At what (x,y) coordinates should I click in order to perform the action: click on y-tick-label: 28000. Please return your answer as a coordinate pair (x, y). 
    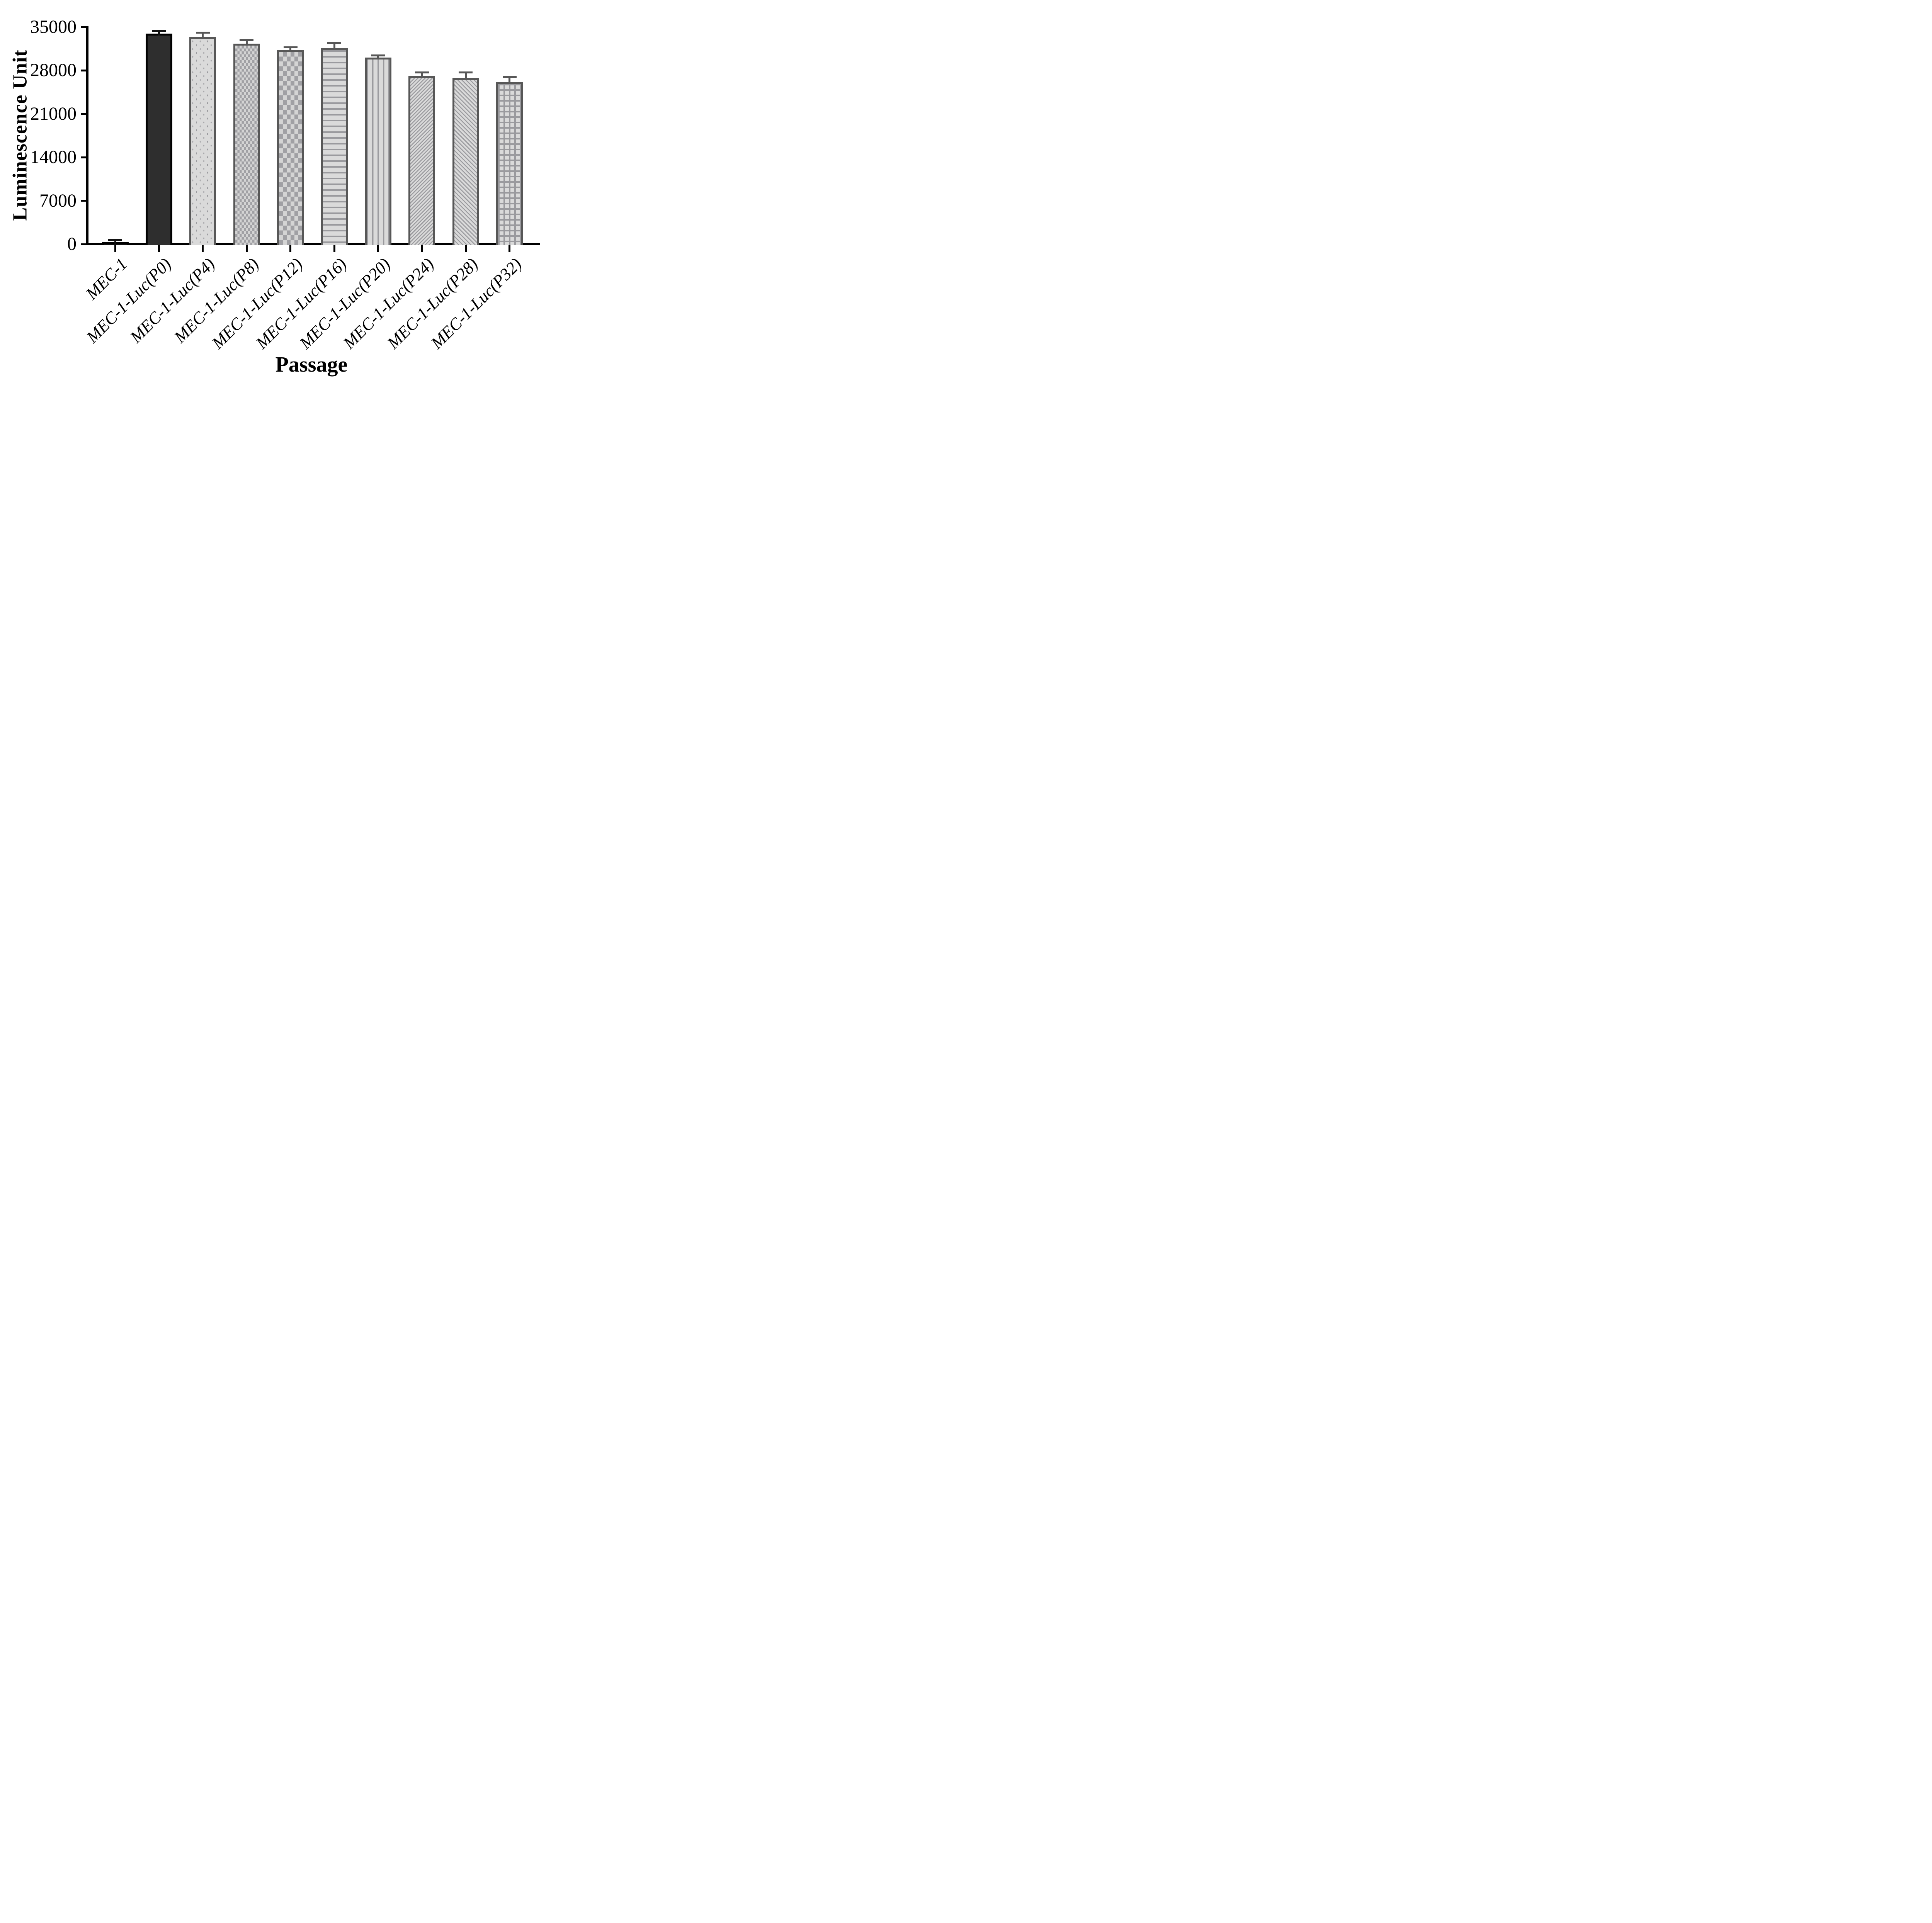
    Looking at the image, I should click on (54, 70).